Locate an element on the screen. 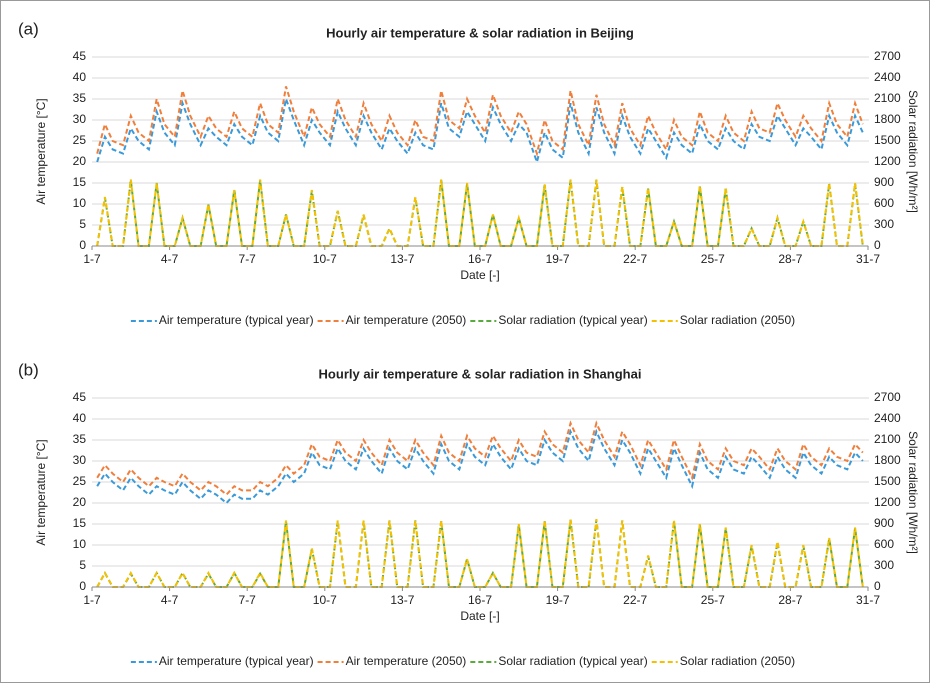  panel-label: (a) is located at coordinates (28, 28).